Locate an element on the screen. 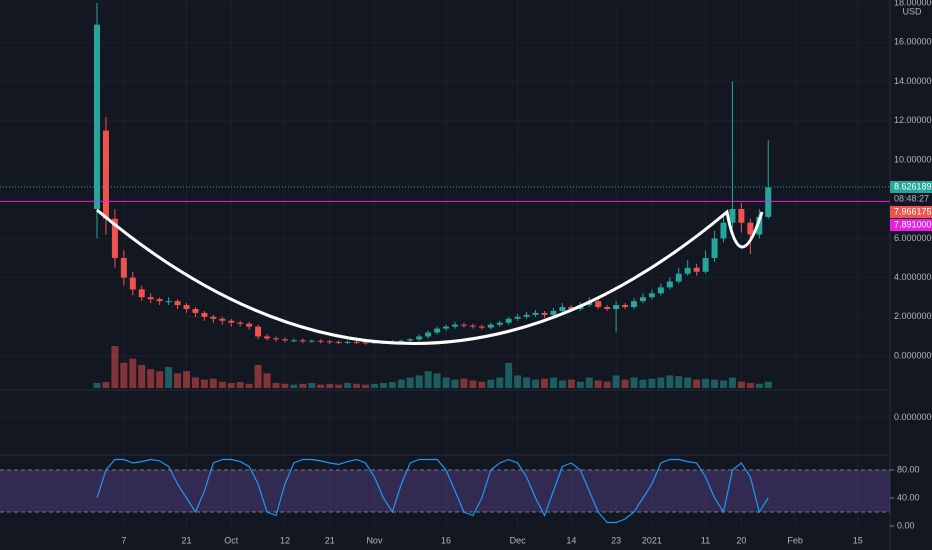  countdown-box is located at coordinates (911, 198).